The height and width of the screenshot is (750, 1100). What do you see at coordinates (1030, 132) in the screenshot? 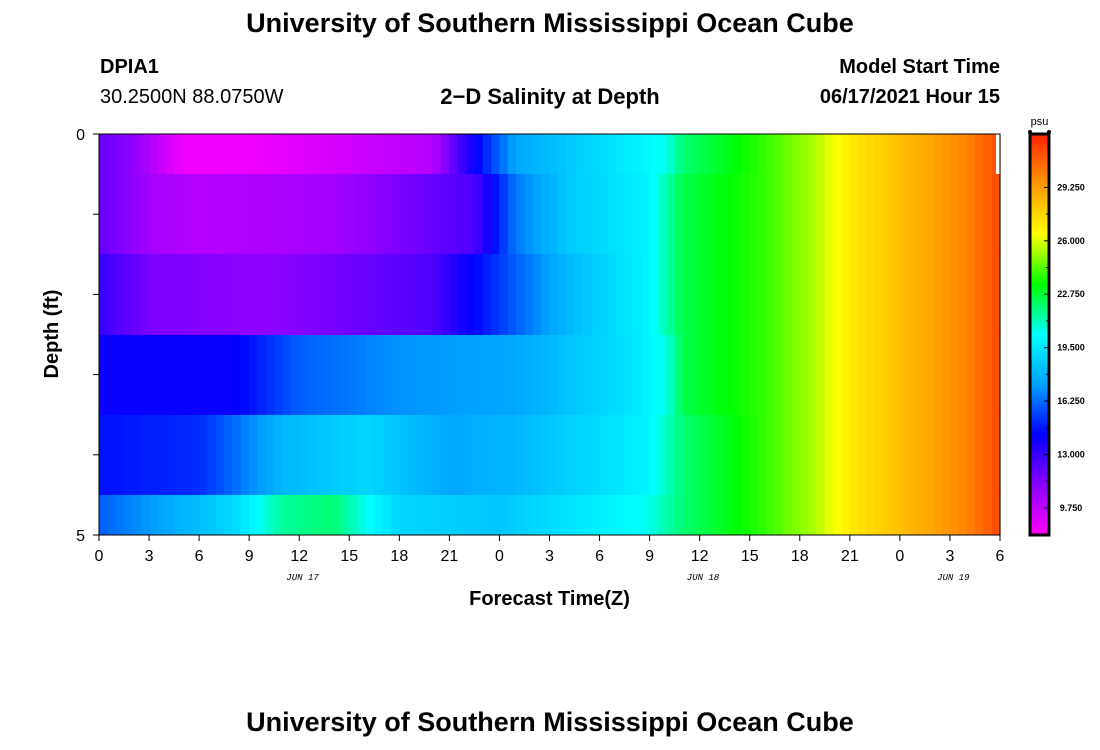
I see `colorbar-cap` at bounding box center [1030, 132].